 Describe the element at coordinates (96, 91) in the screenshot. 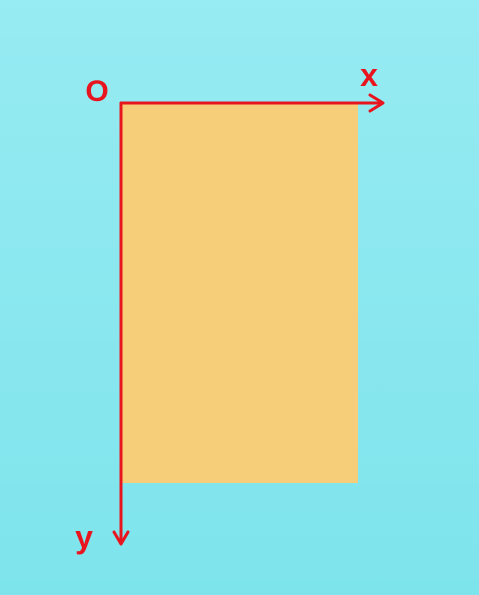

I see `origin-label: O` at that location.